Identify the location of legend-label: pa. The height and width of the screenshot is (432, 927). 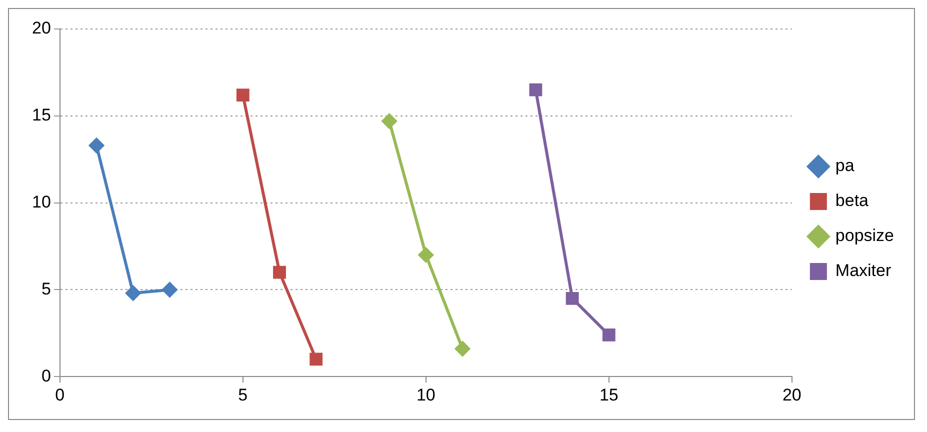
(845, 166).